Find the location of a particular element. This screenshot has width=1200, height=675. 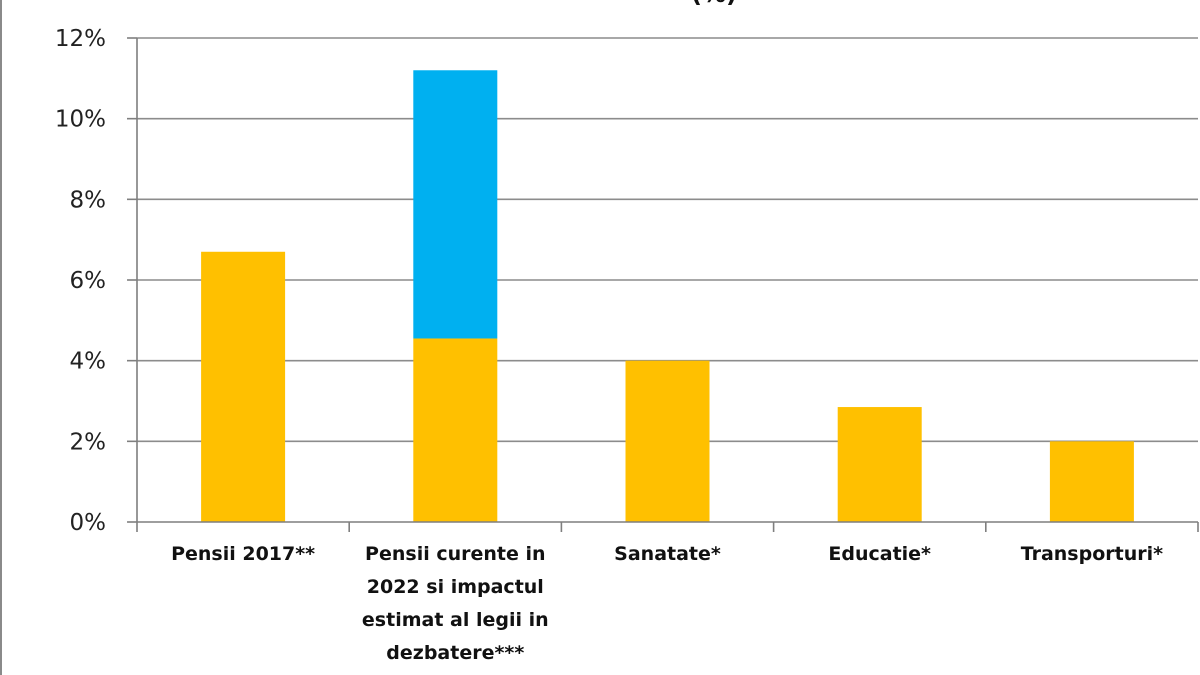

x-category-label-line: Educatie* is located at coordinates (879, 554).